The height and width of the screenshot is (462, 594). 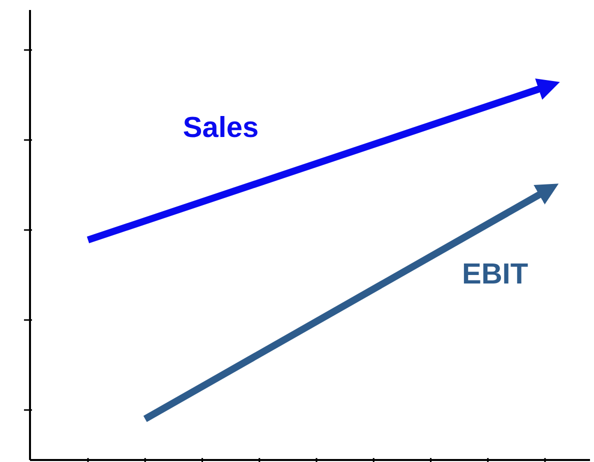 I want to click on series-label: Sales, so click(x=220, y=128).